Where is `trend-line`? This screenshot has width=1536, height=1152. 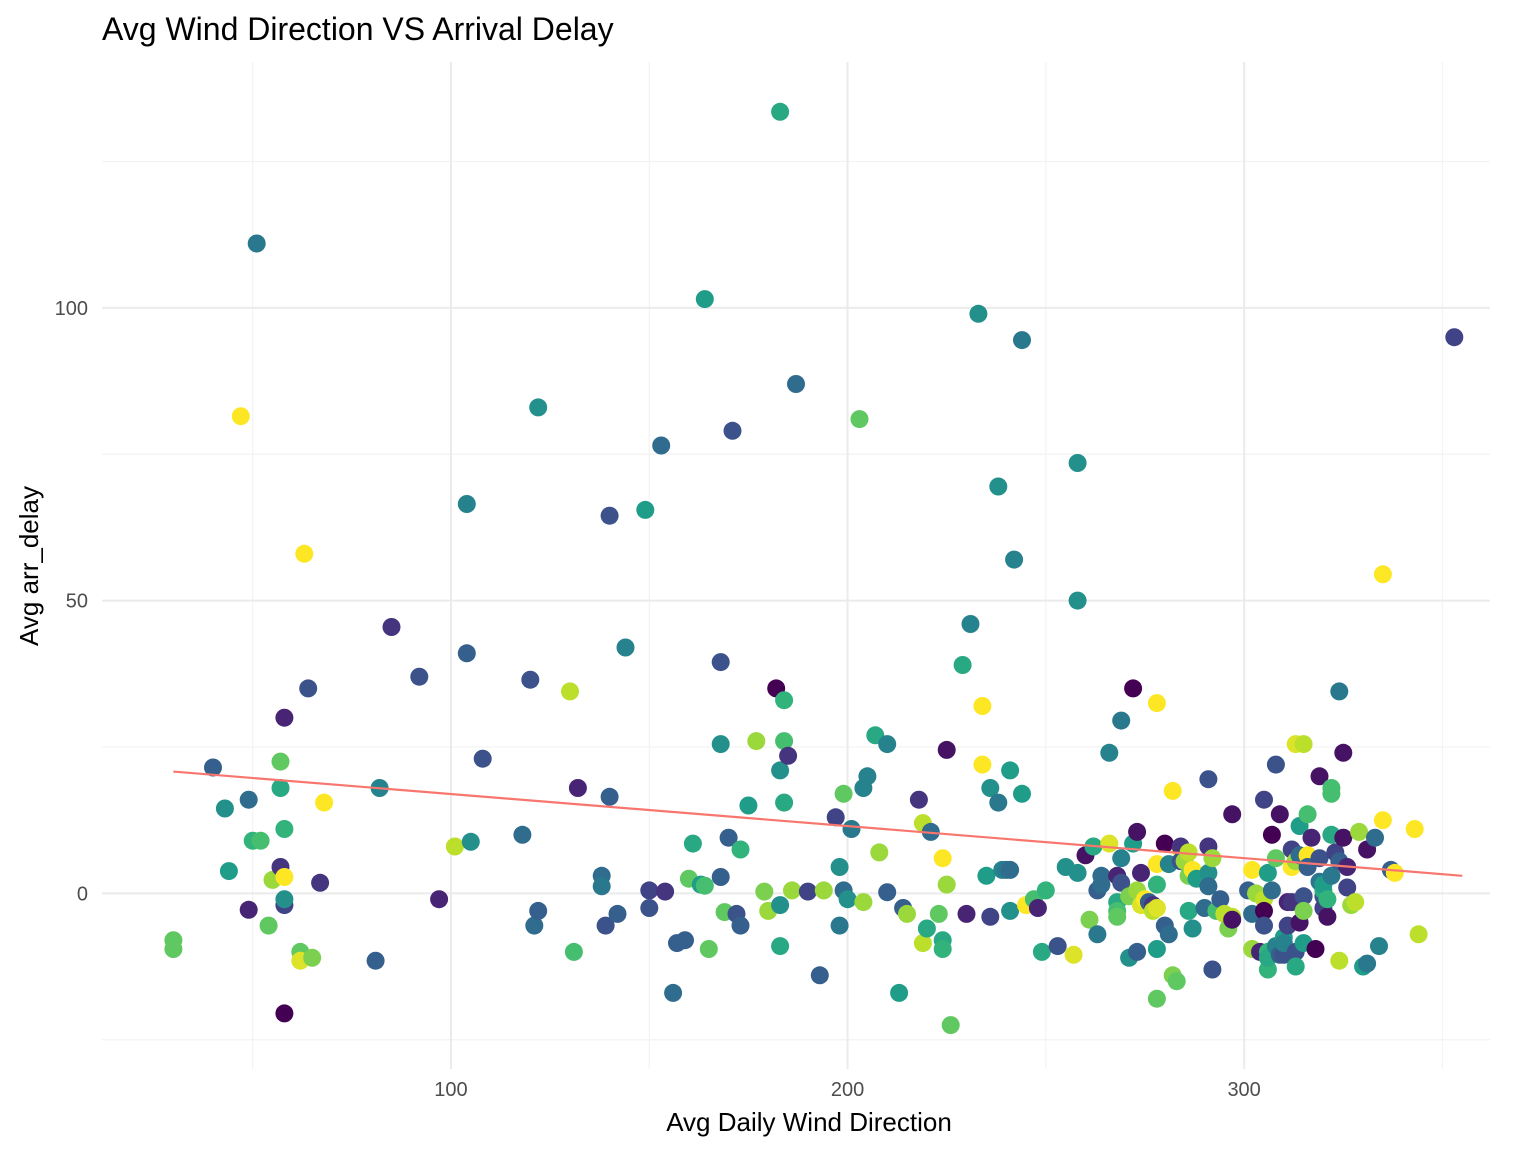 trend-line is located at coordinates (818, 823).